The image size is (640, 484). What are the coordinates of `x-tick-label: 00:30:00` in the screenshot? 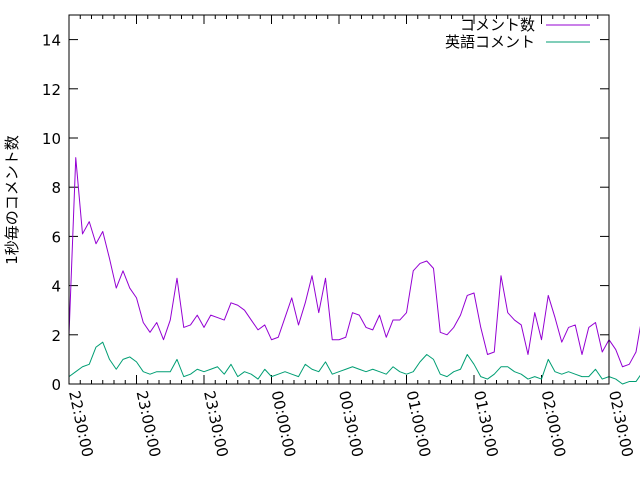 It's located at (351, 424).